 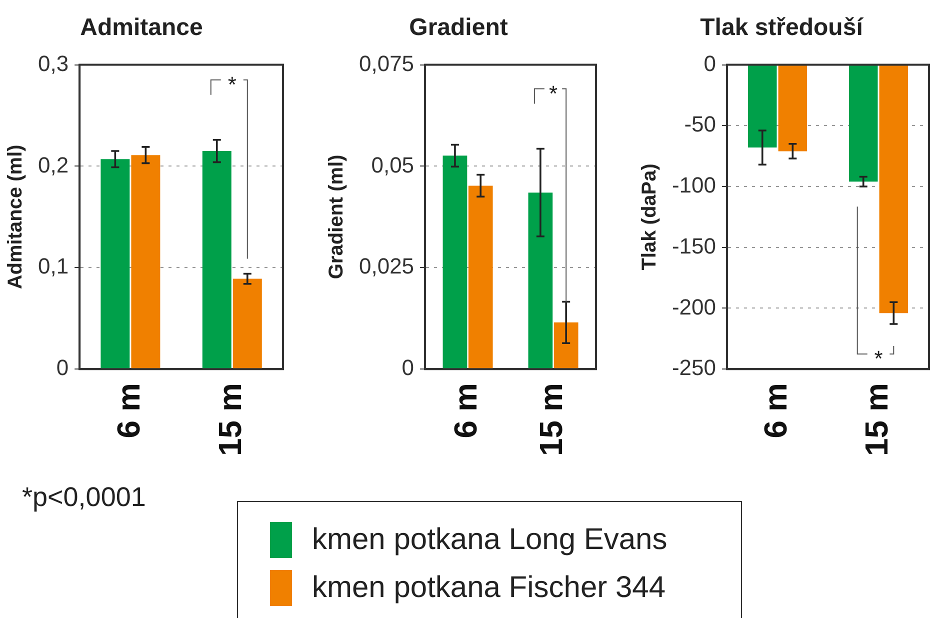 What do you see at coordinates (386, 63) in the screenshot?
I see `y-tick-label: 0,075` at bounding box center [386, 63].